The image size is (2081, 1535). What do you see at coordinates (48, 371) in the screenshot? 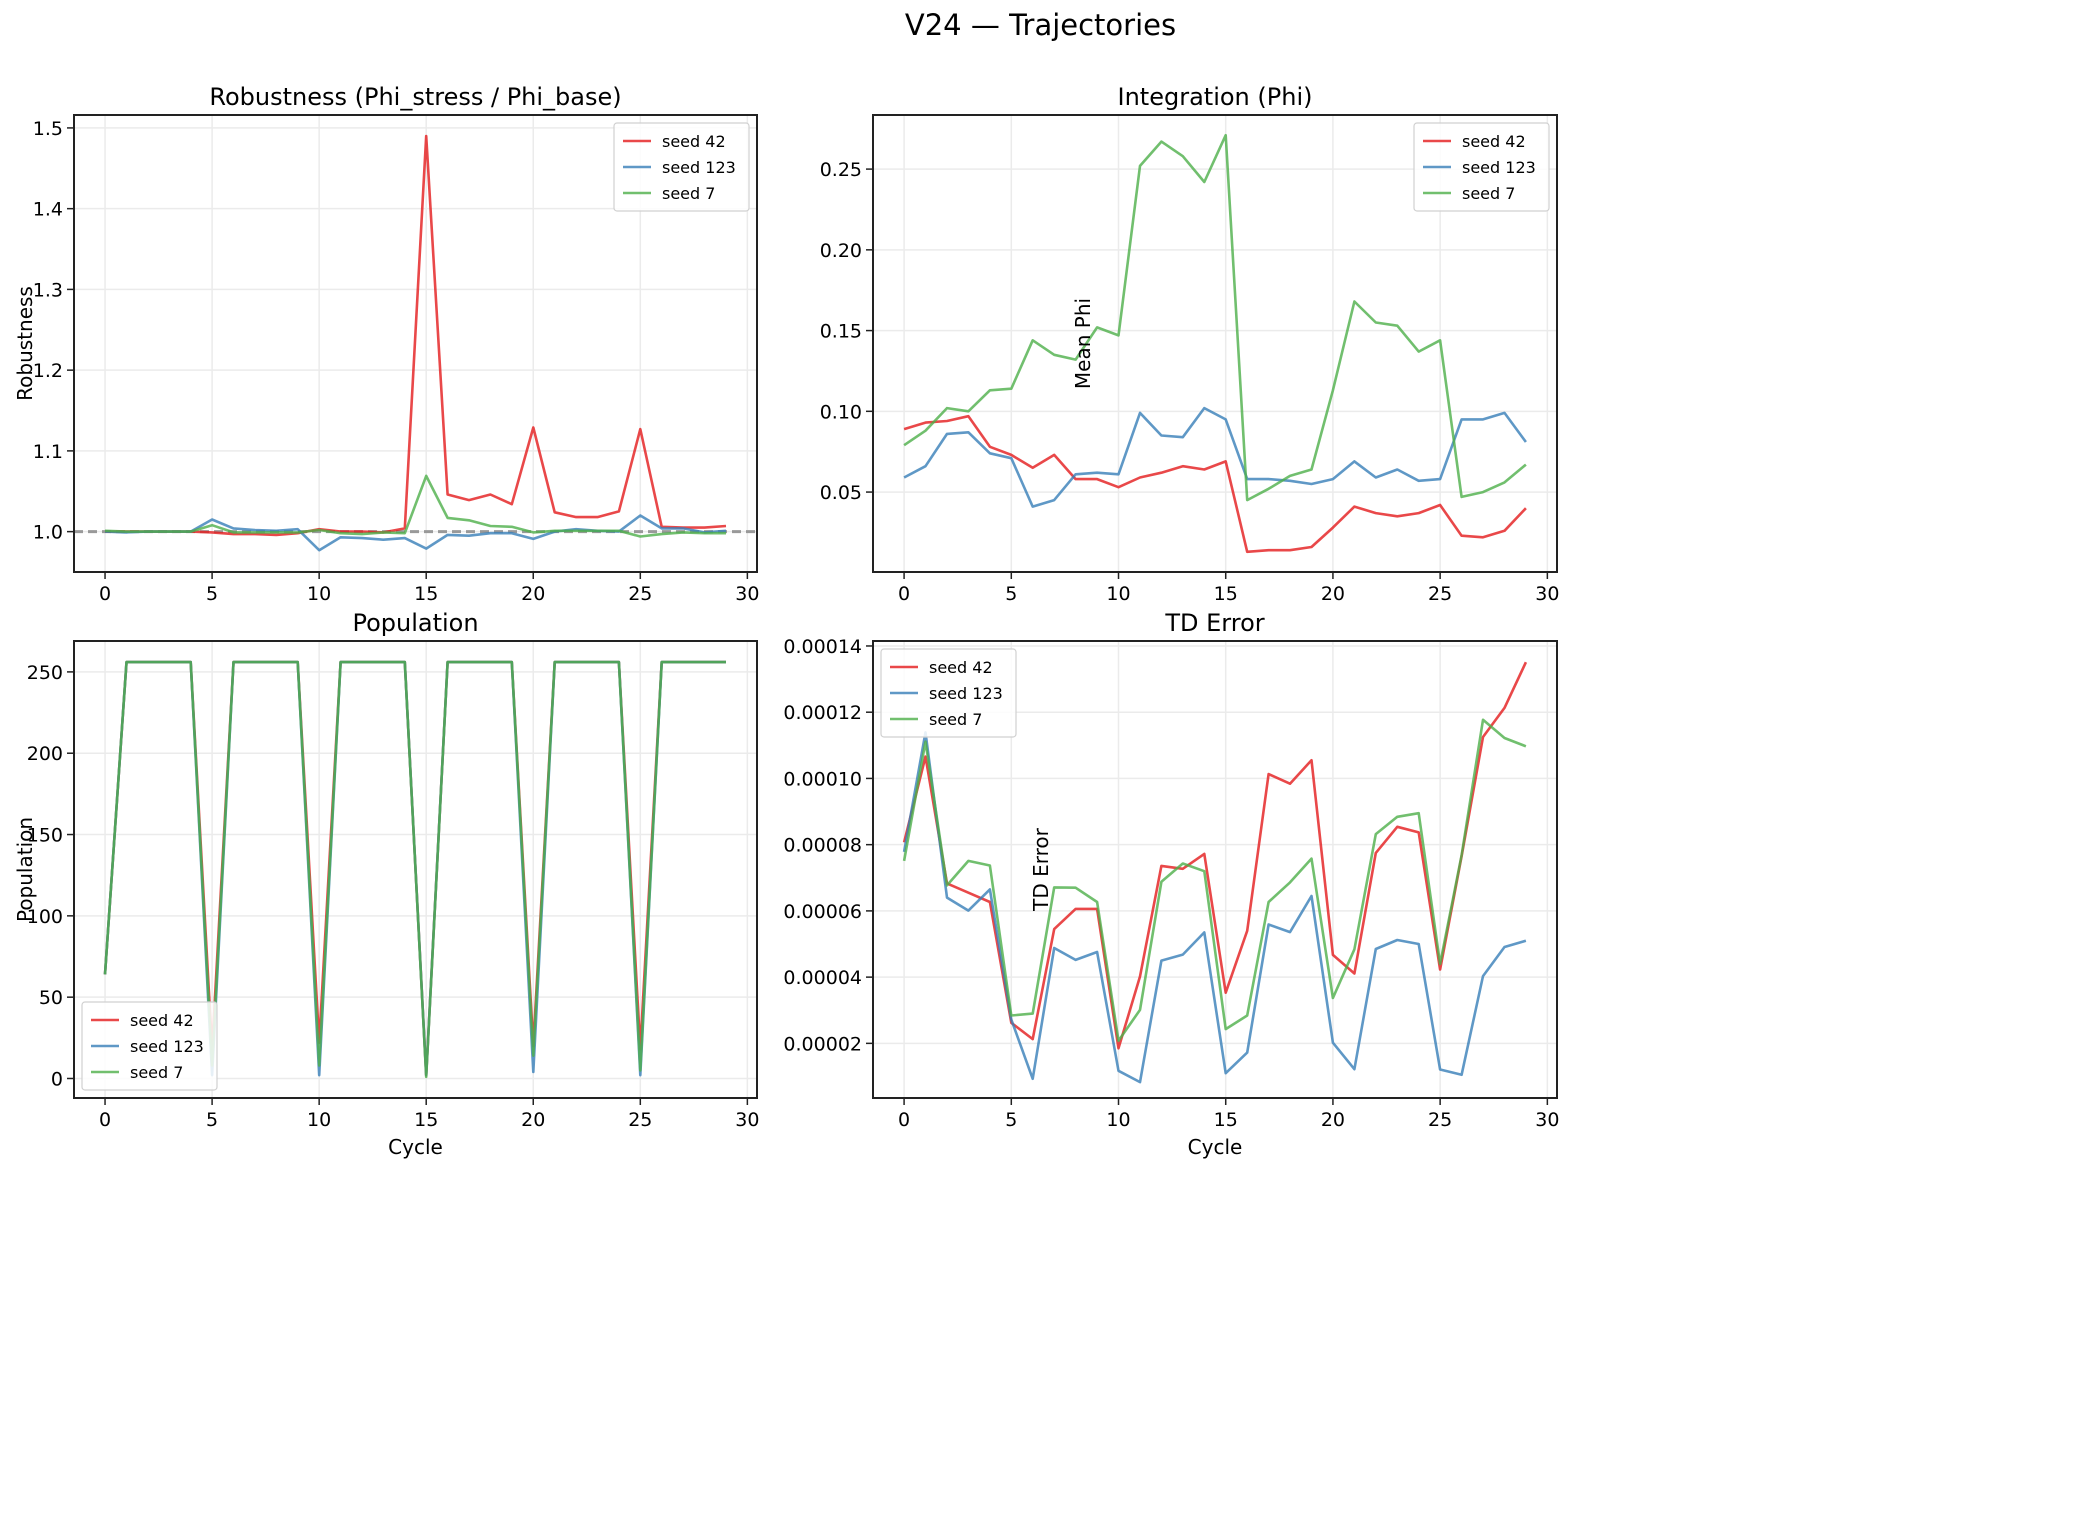
I see `y-tick-label: 1.2` at bounding box center [48, 371].